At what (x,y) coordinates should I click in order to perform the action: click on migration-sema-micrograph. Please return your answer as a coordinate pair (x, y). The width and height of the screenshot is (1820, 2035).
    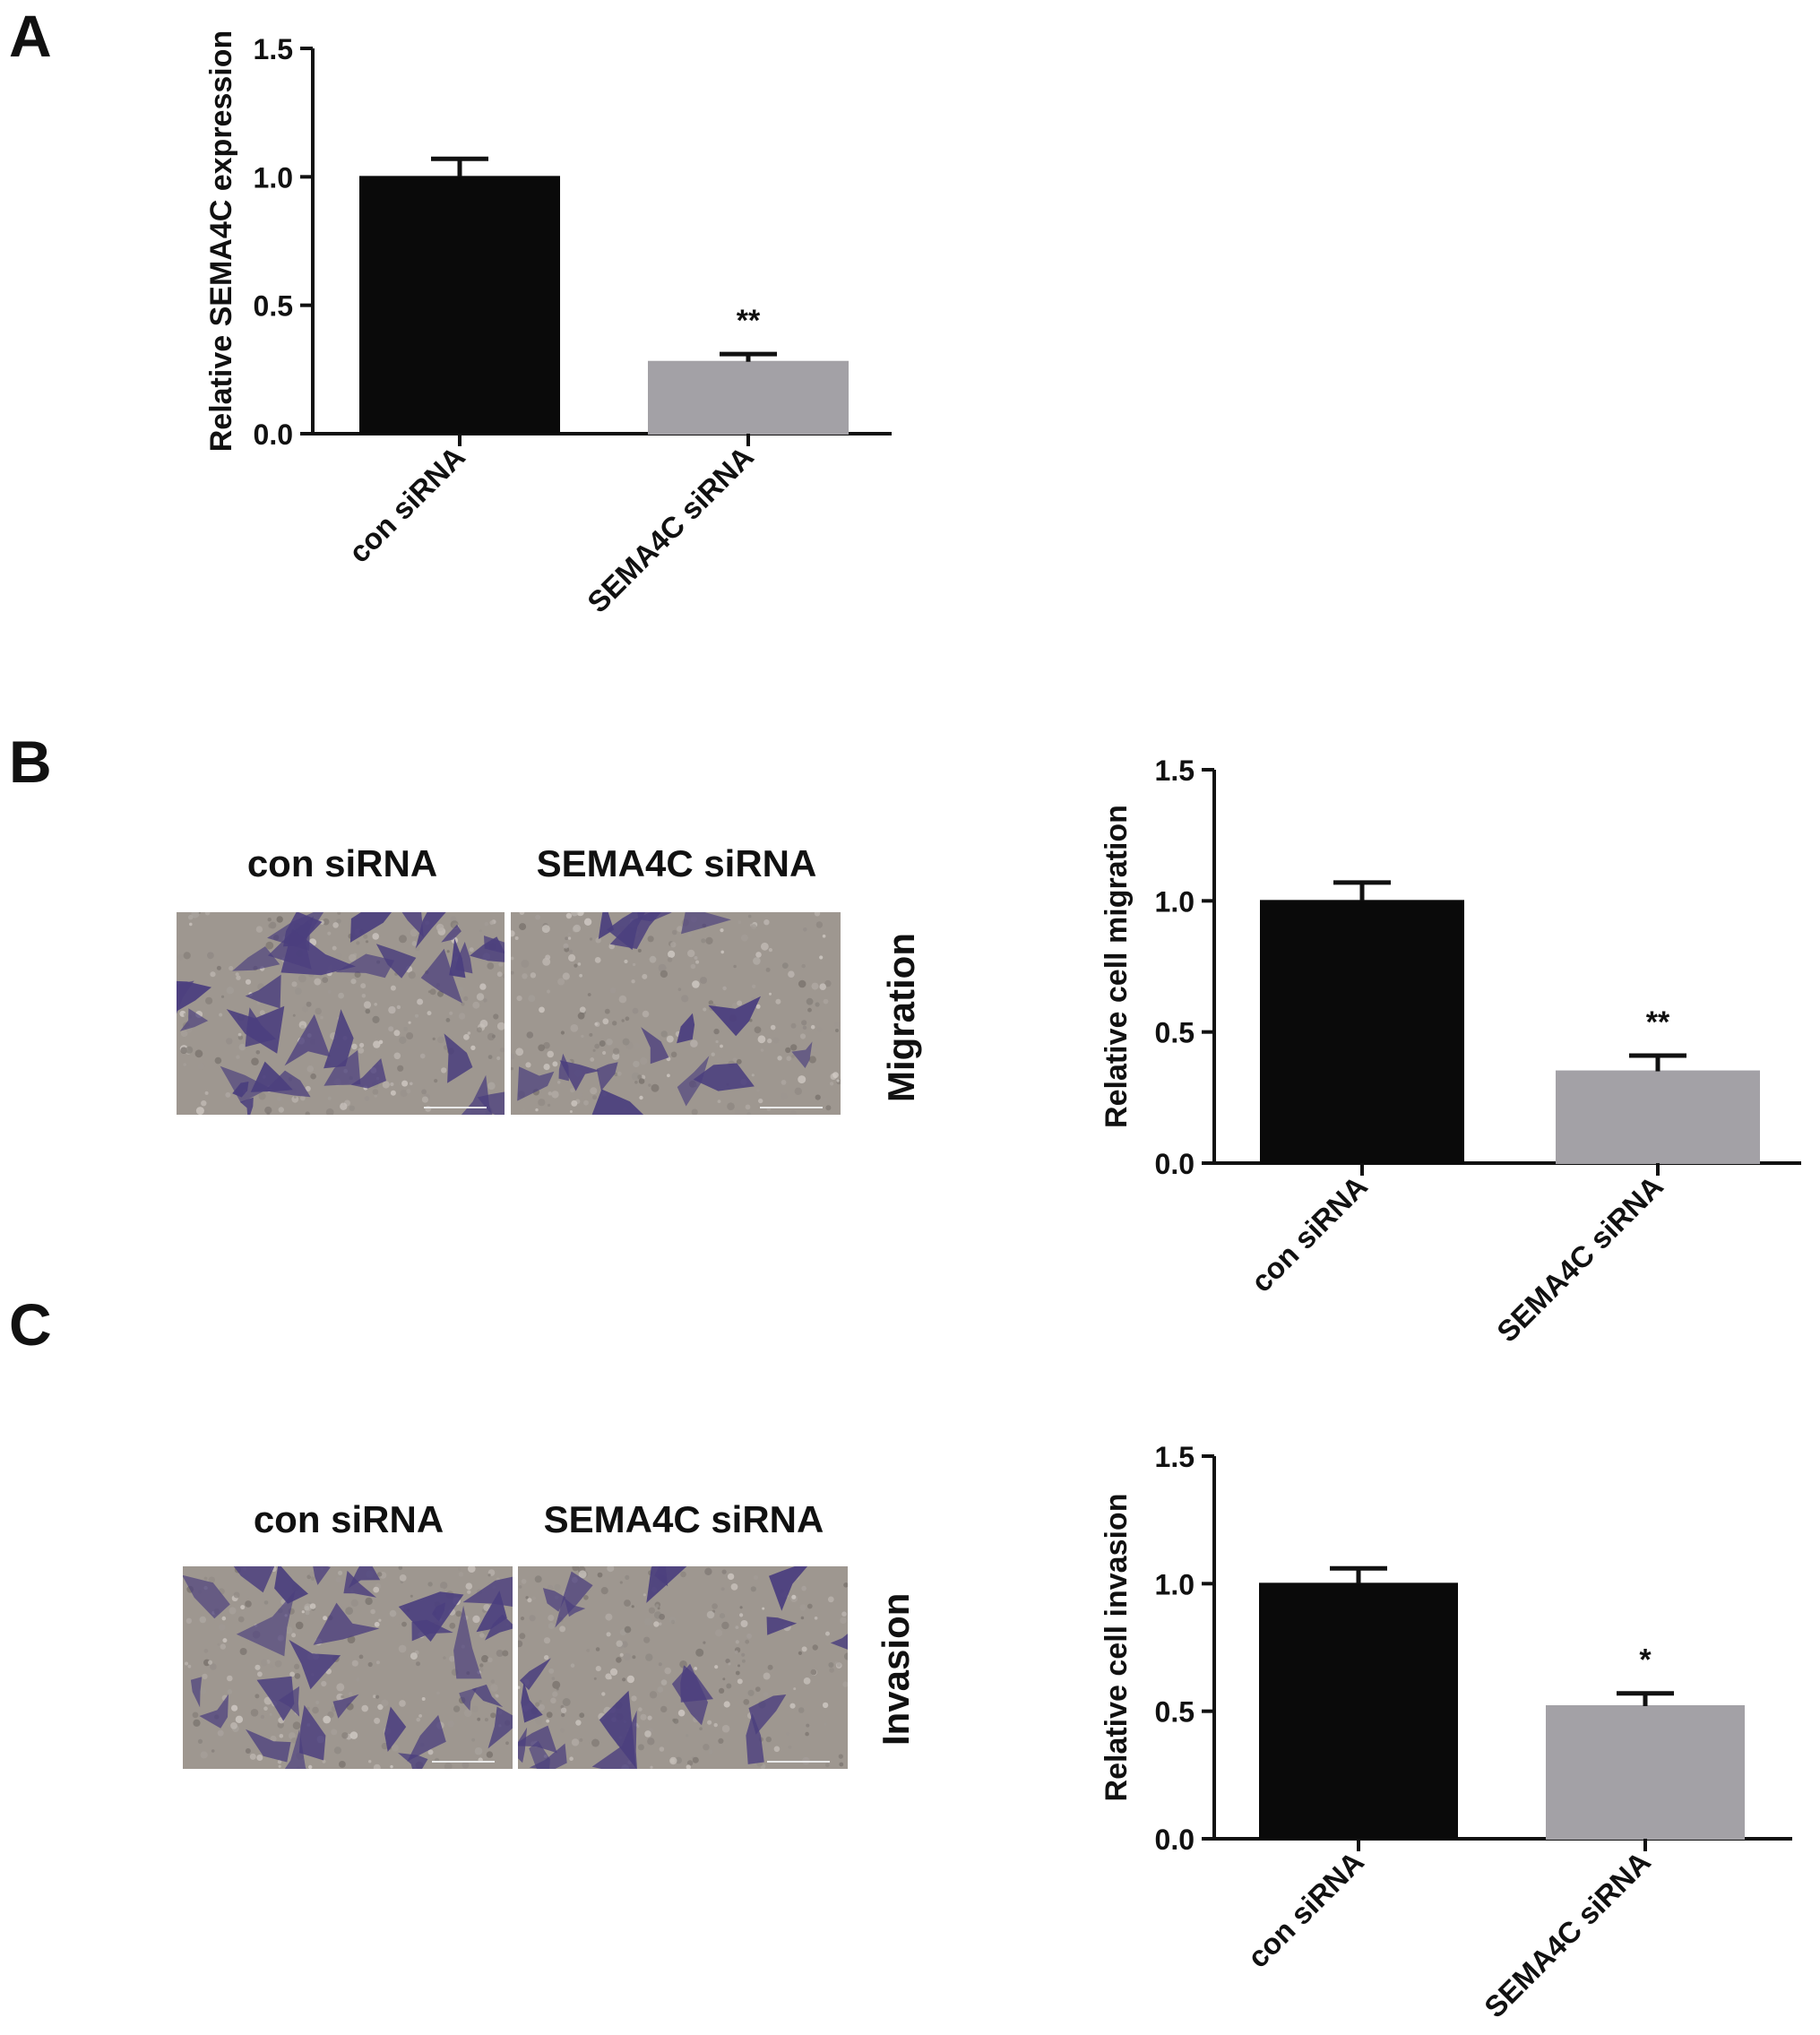
    Looking at the image, I should click on (676, 1013).